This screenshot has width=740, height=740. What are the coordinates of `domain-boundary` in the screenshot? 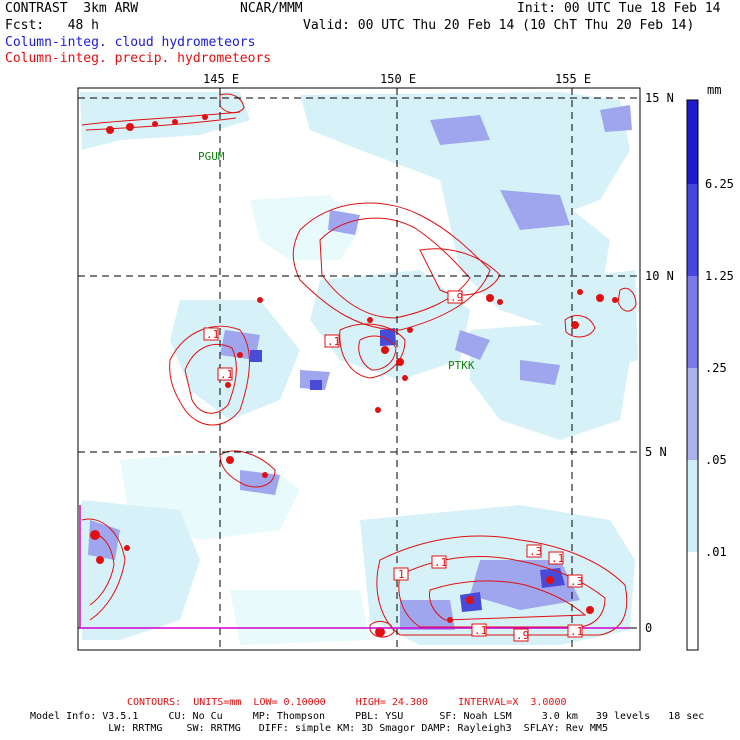 It's located at (354, 567).